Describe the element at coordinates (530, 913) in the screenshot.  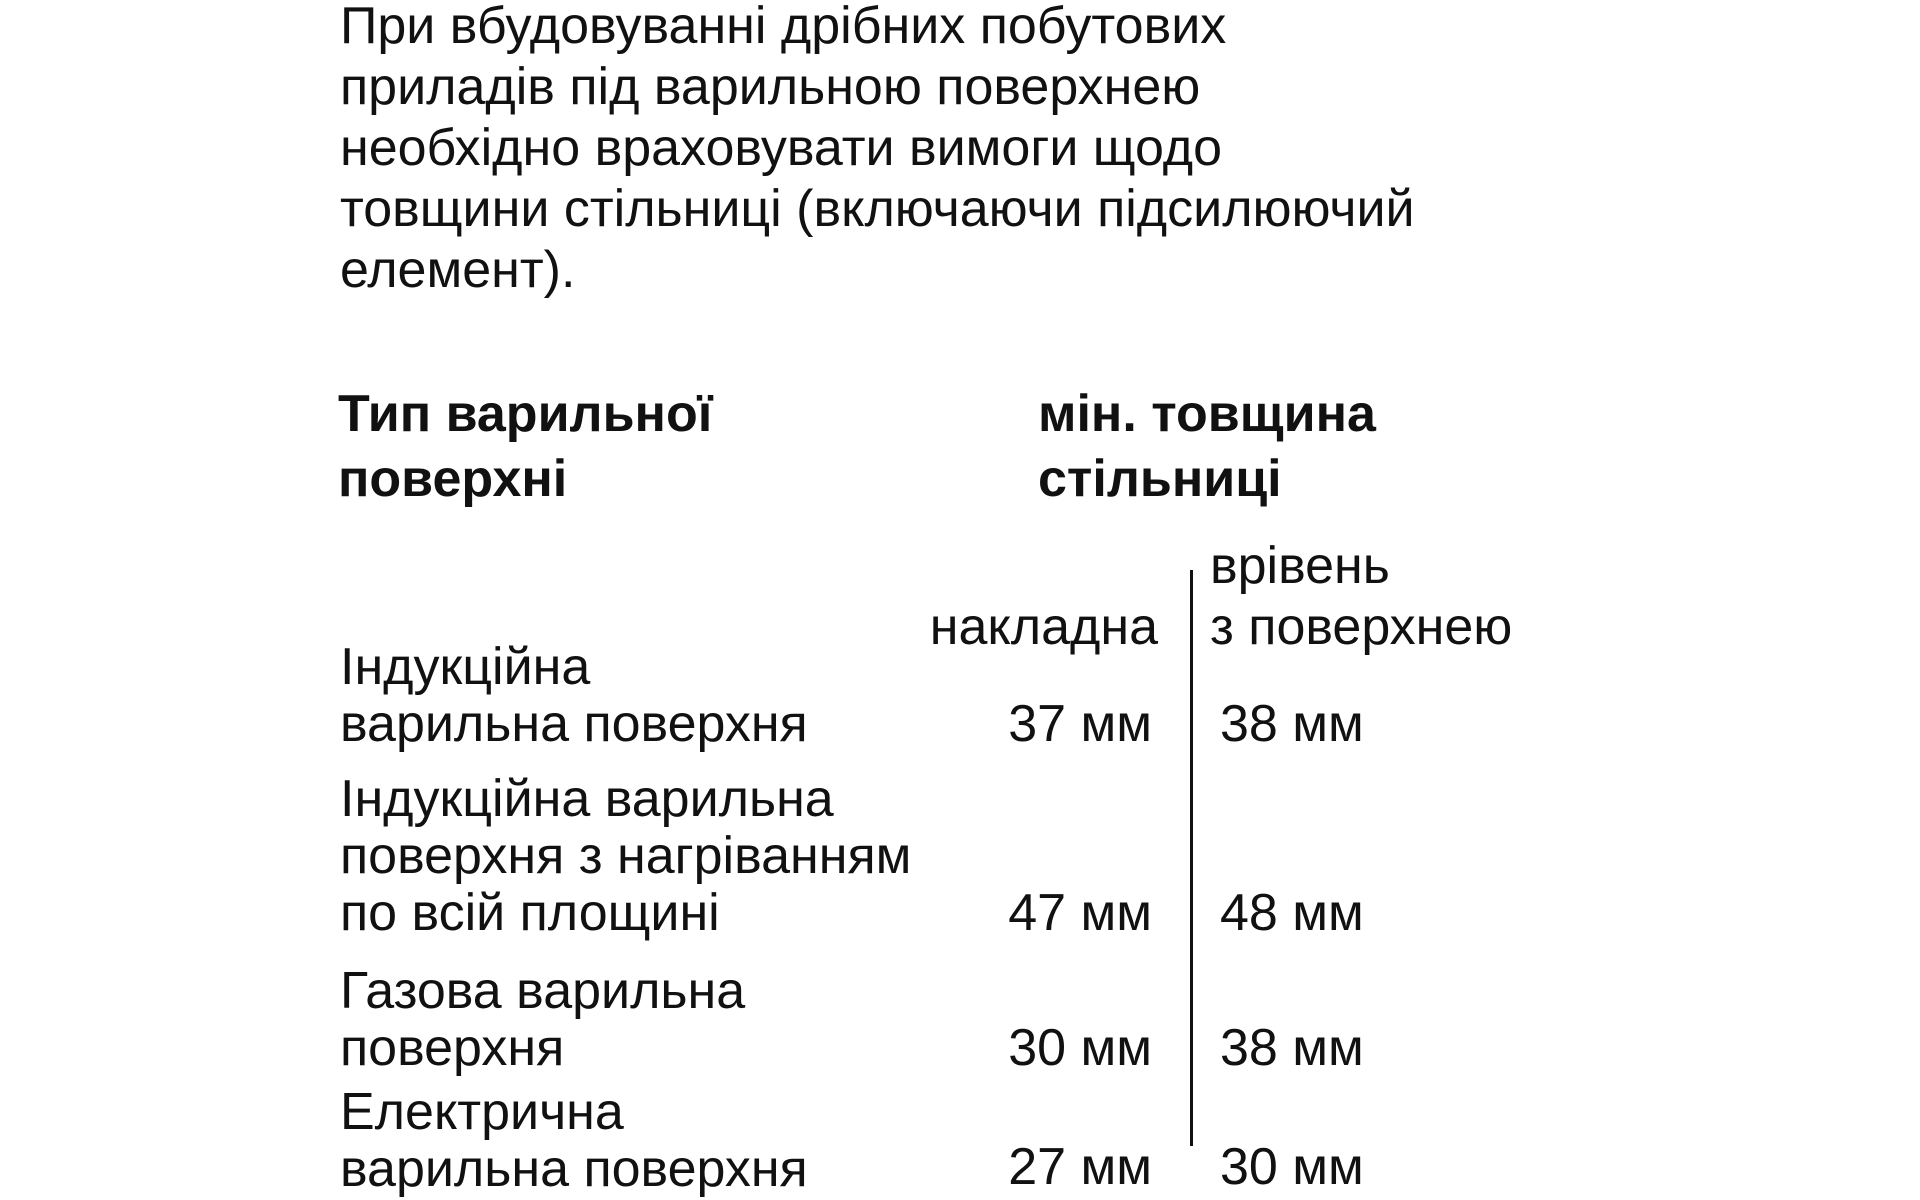
I see `label-line: по всій площині` at that location.